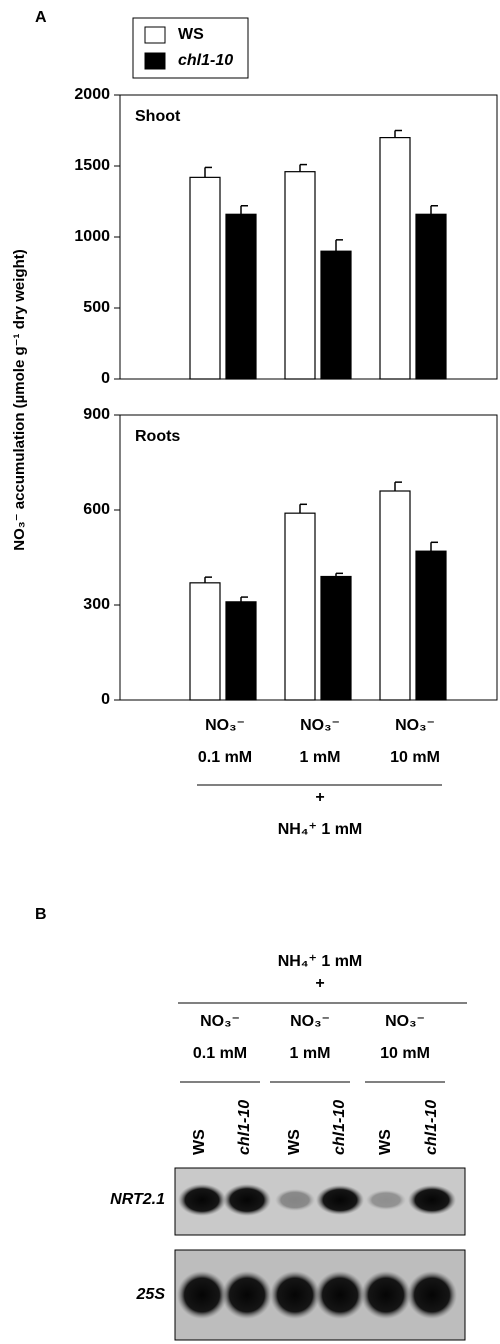  I want to click on chart-title: Roots, so click(157, 436).